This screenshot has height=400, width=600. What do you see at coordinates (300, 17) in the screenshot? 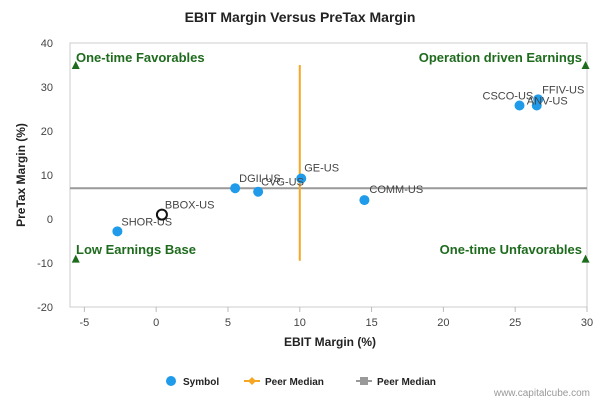
I see `chart-title: EBIT Margin Versus PreTax Margin` at bounding box center [300, 17].